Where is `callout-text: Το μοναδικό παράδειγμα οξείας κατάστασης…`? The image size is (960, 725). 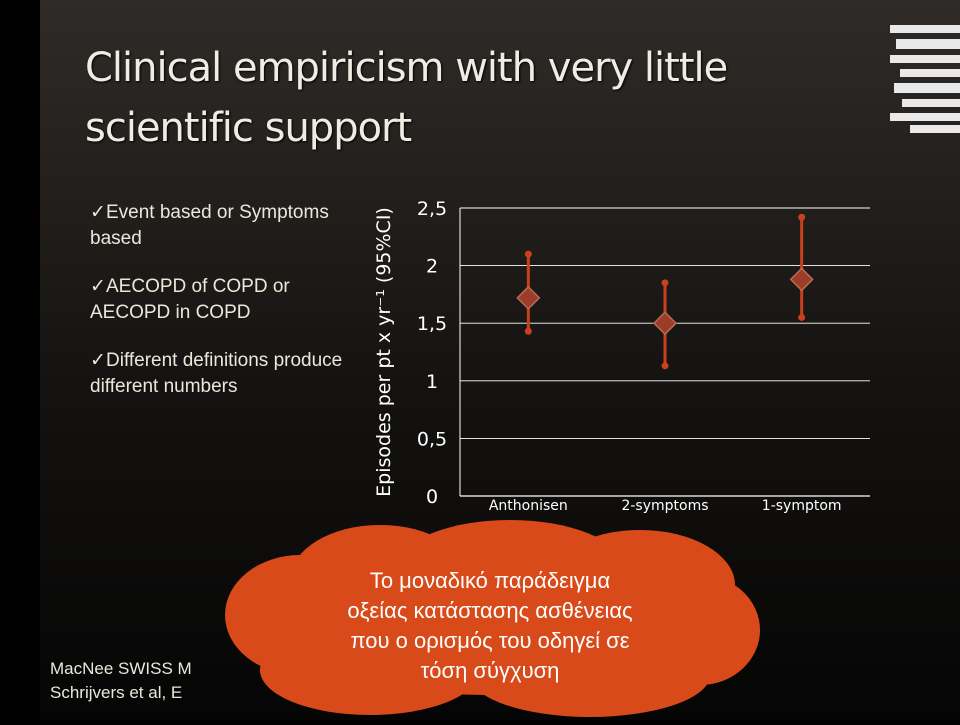 callout-text: Το μοναδικό παράδειγμα οξείας κατάστασης… is located at coordinates (490, 626).